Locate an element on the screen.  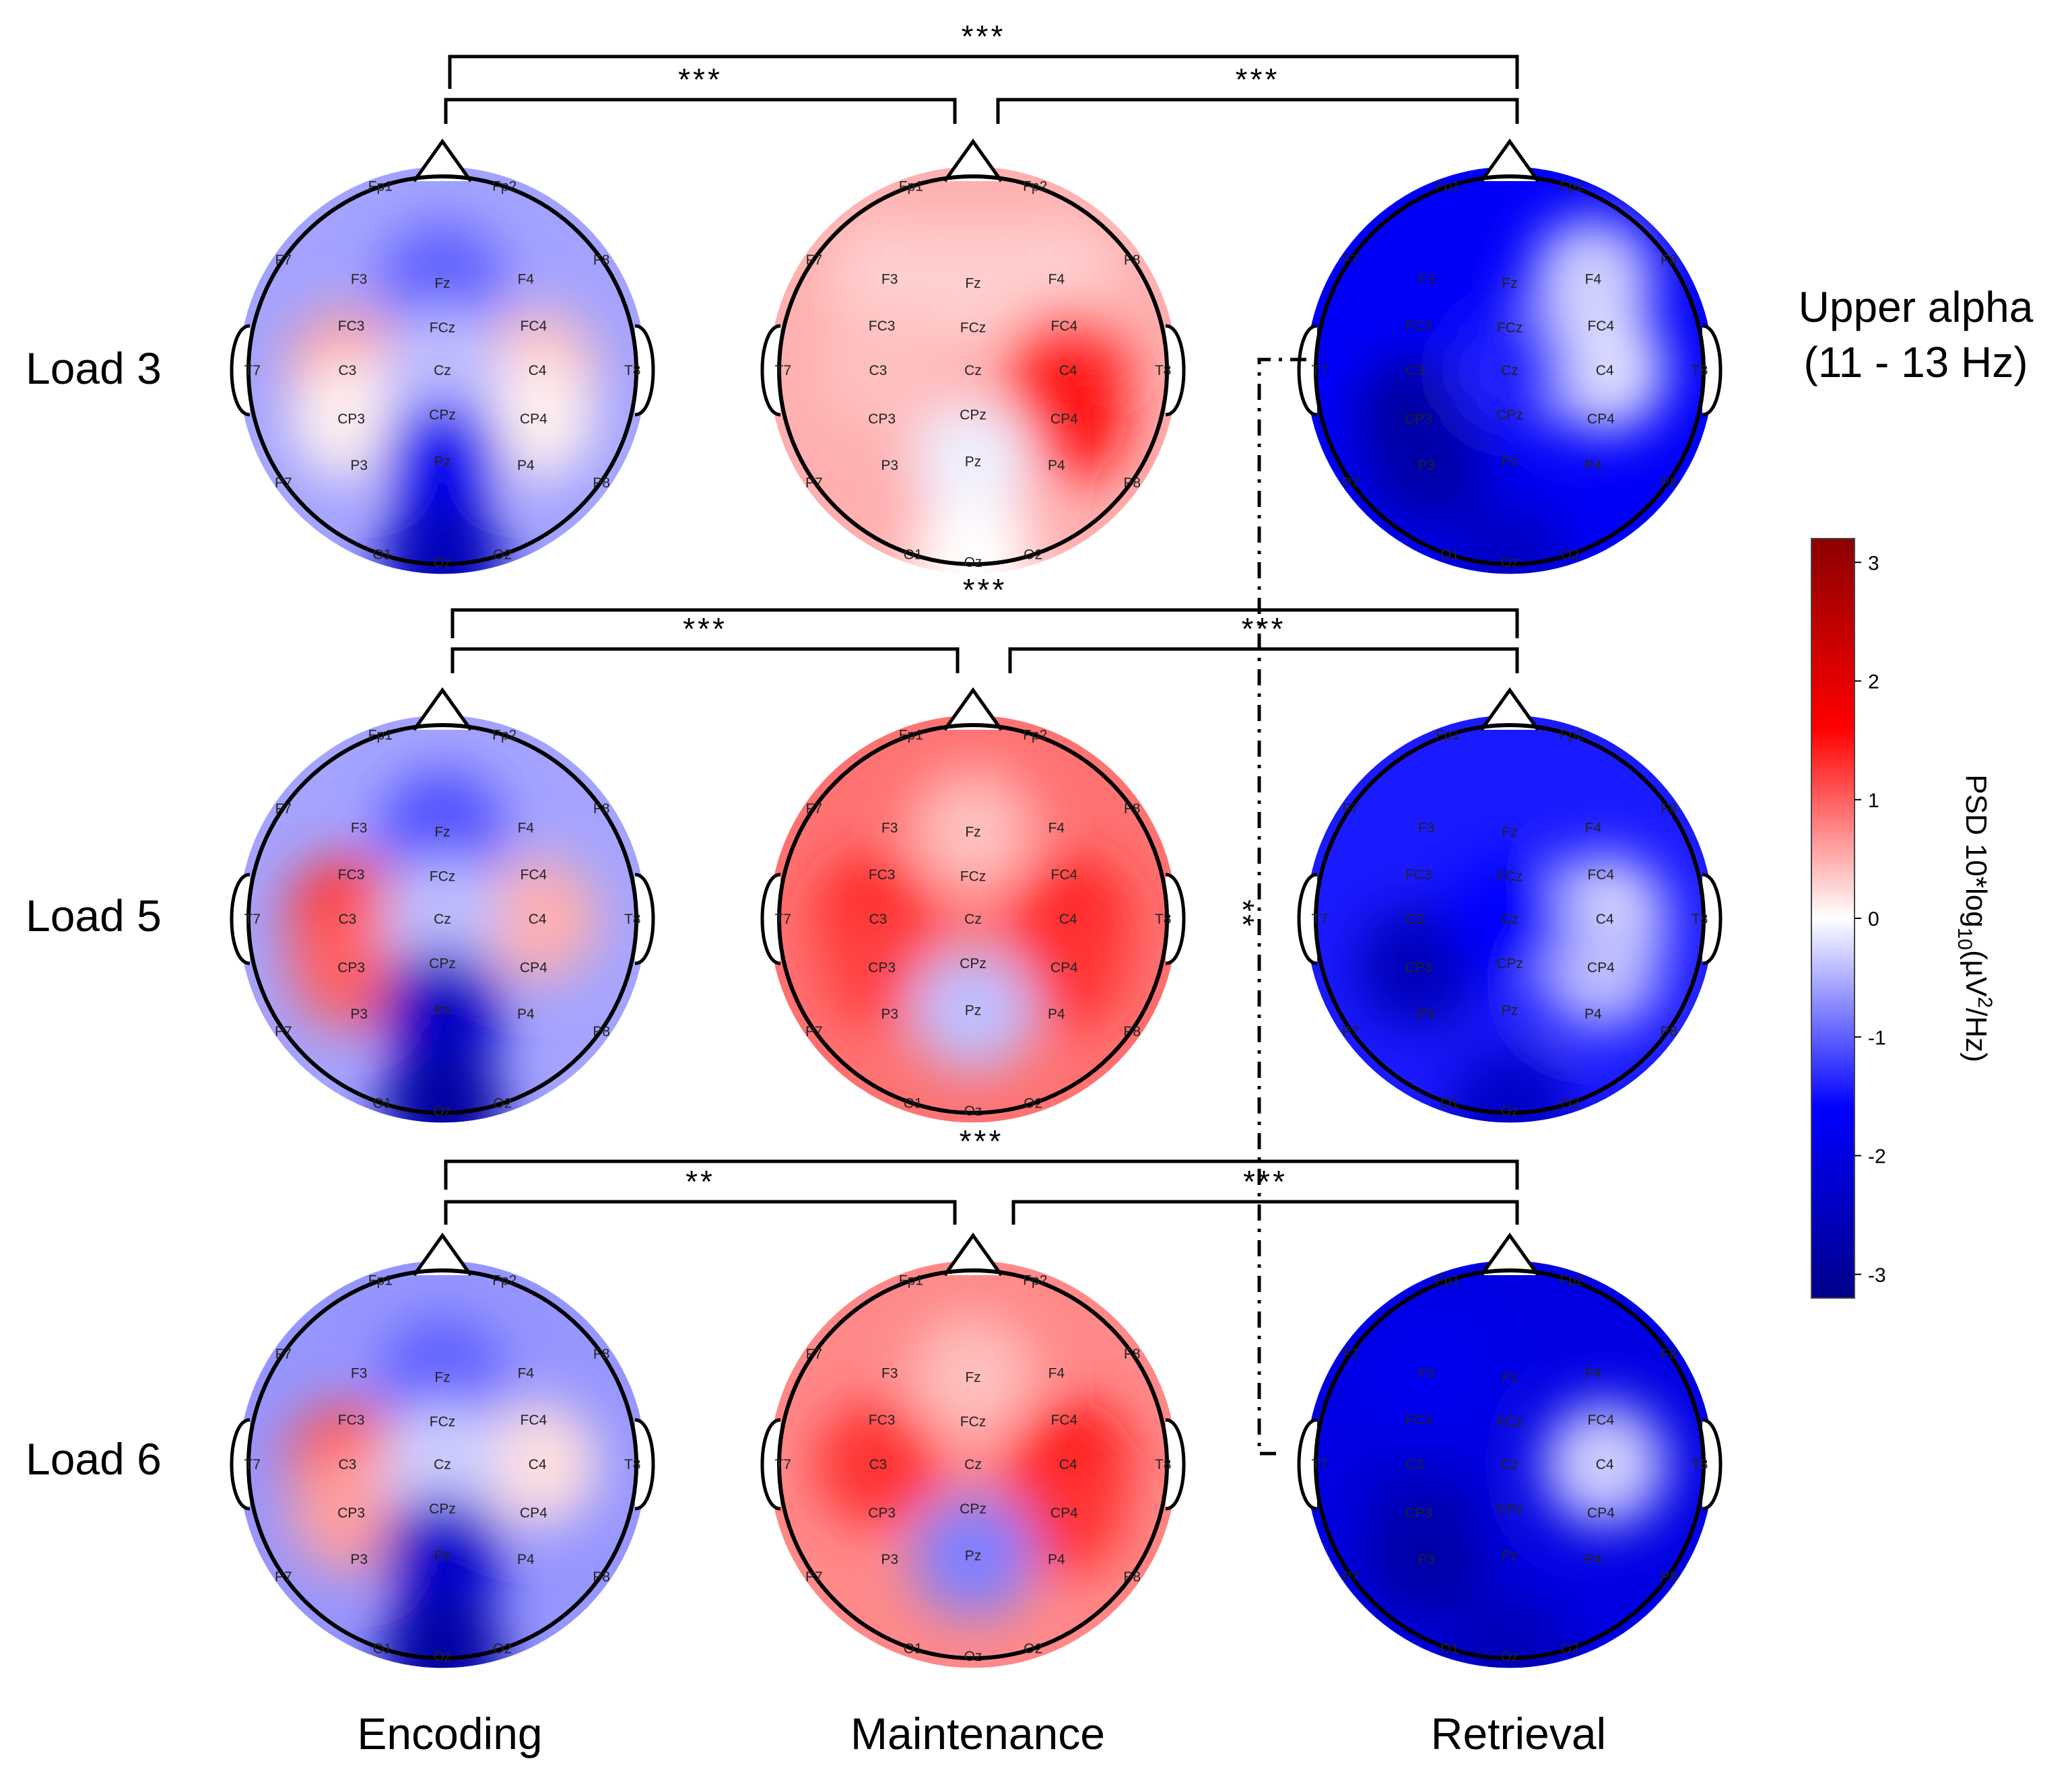
electrode-label-fp1: Fp1 is located at coordinates (911, 735).